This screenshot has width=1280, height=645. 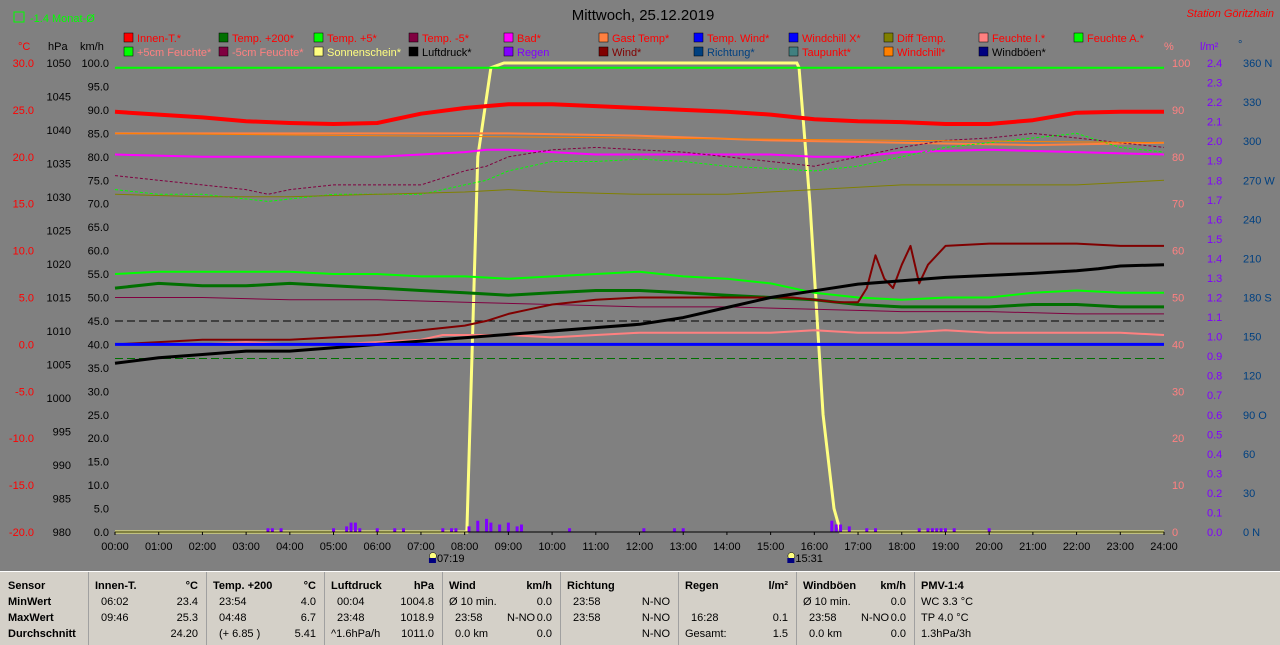 What do you see at coordinates (893, 586) in the screenshot?
I see `boeen-unit: km/h` at bounding box center [893, 586].